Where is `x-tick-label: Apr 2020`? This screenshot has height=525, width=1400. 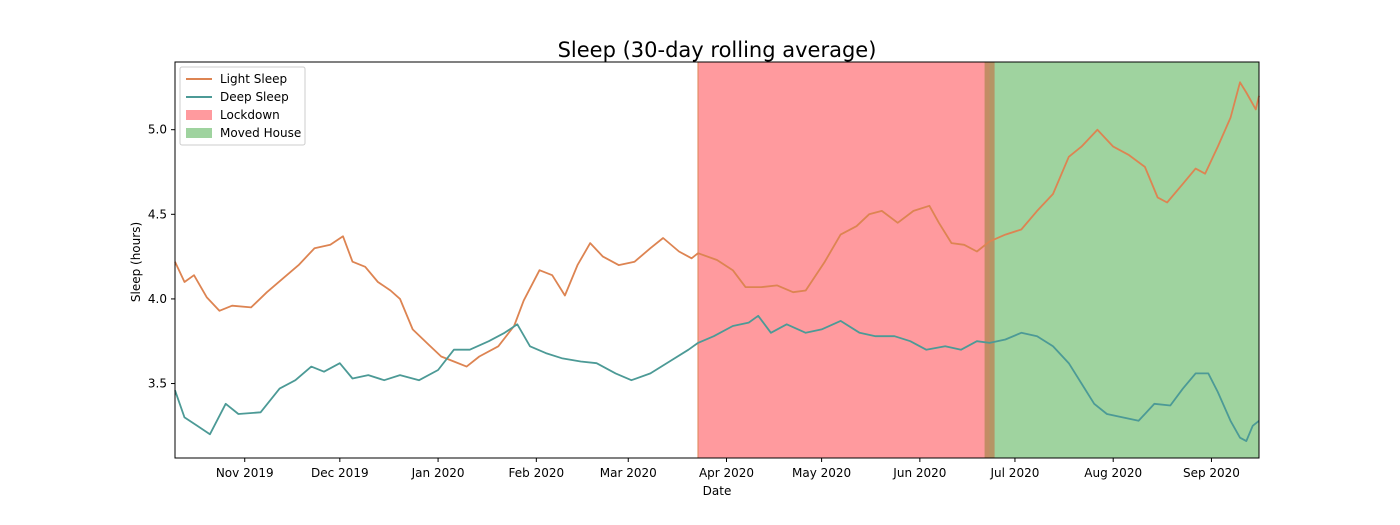
x-tick-label: Apr 2020 is located at coordinates (726, 473).